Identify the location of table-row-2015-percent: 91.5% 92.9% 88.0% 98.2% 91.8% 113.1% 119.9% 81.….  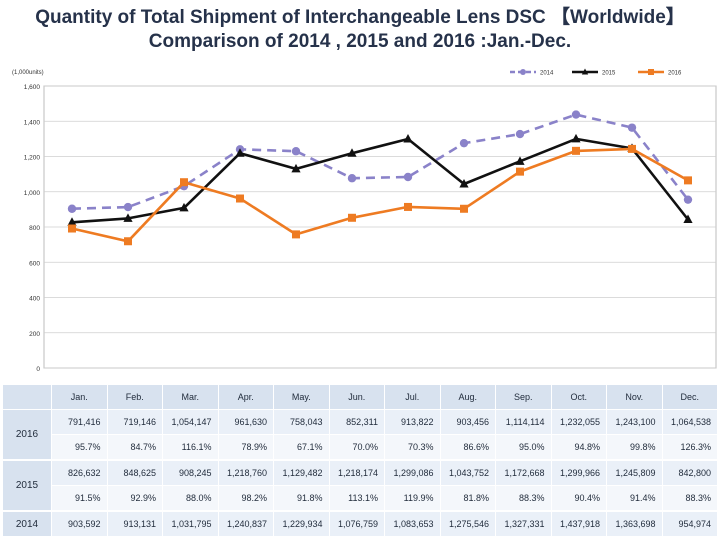
(360, 498).